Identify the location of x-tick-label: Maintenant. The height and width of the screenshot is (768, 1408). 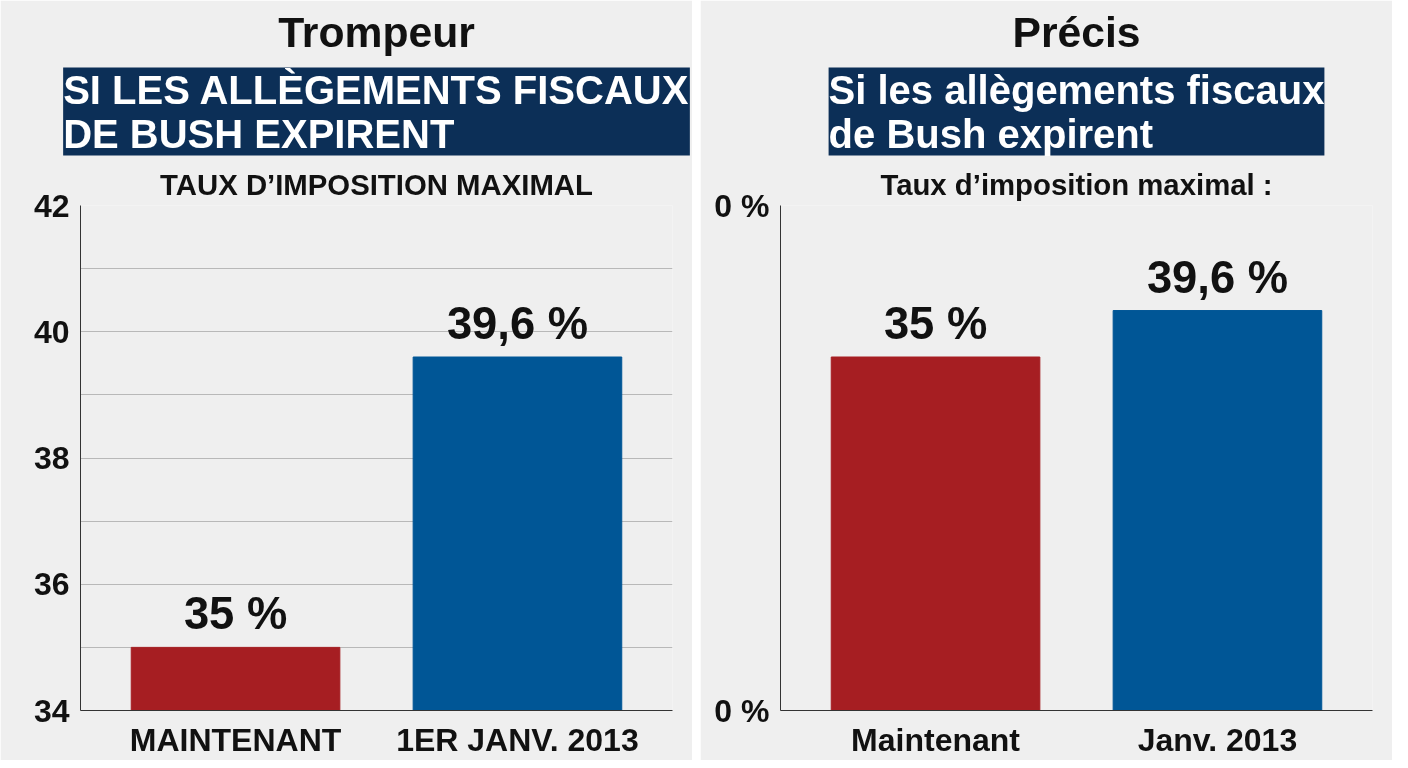
(936, 739).